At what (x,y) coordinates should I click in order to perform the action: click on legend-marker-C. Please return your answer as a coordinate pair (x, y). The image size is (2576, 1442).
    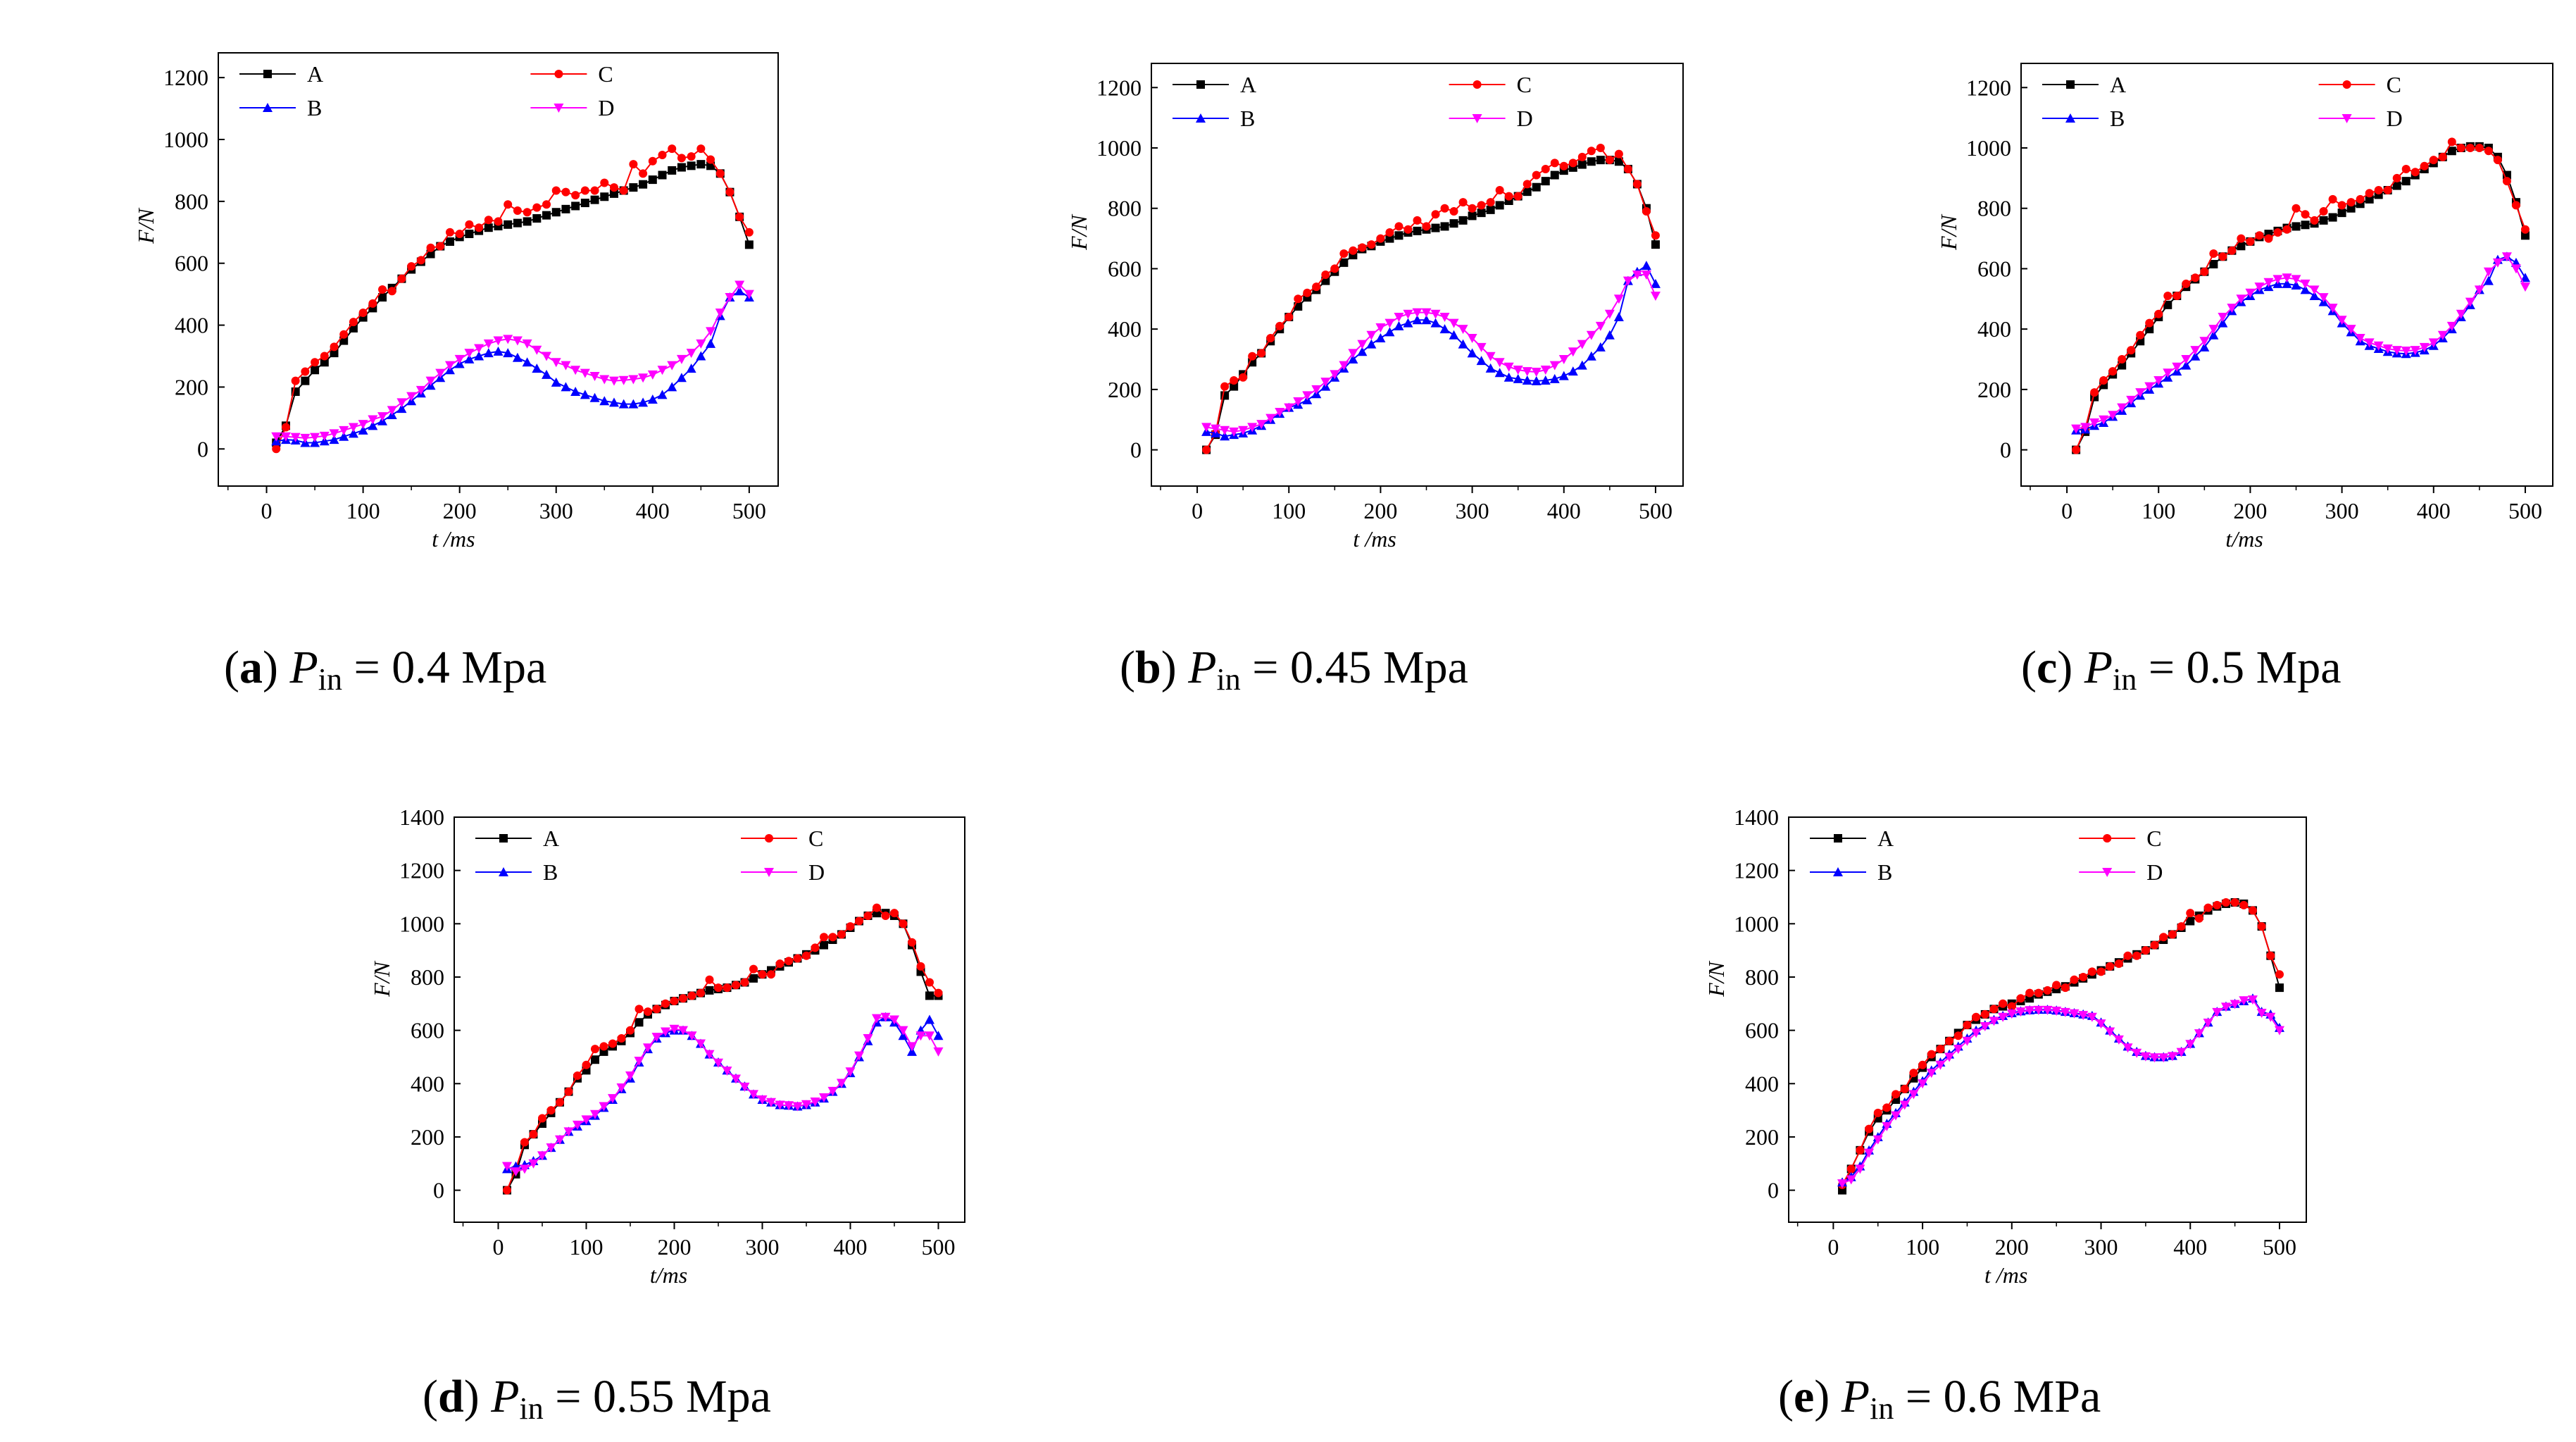
    Looking at the image, I should click on (558, 74).